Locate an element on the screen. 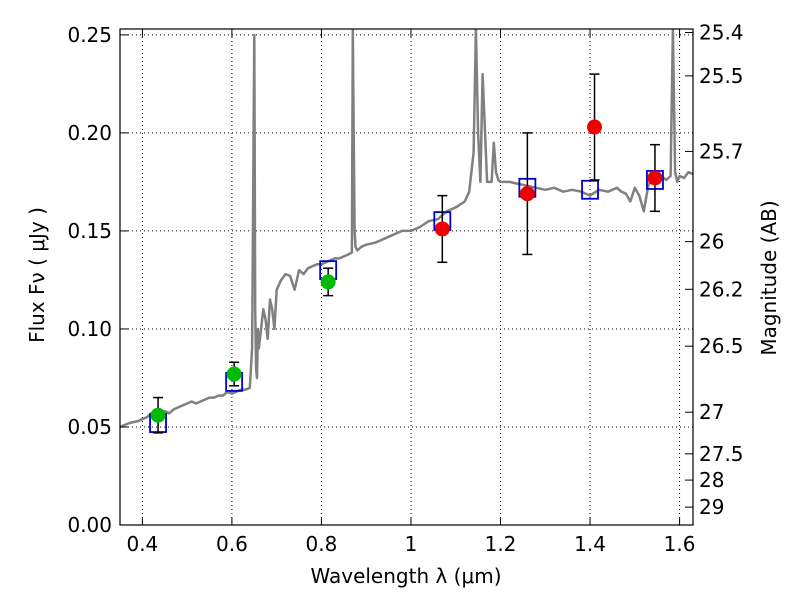  y-tick-label: 0.00 is located at coordinates (89, 525).